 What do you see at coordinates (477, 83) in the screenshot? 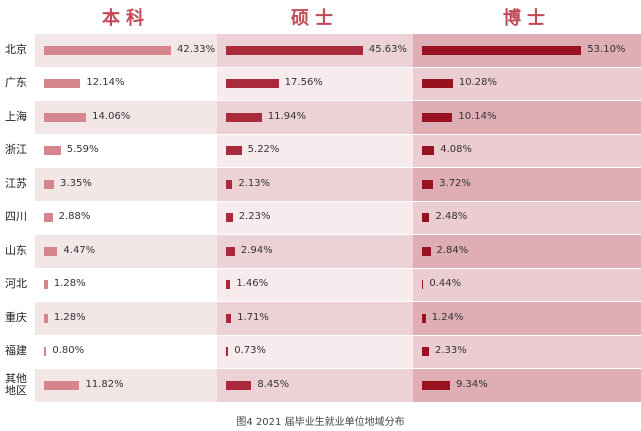
I see `value-label: 10.28%` at bounding box center [477, 83].